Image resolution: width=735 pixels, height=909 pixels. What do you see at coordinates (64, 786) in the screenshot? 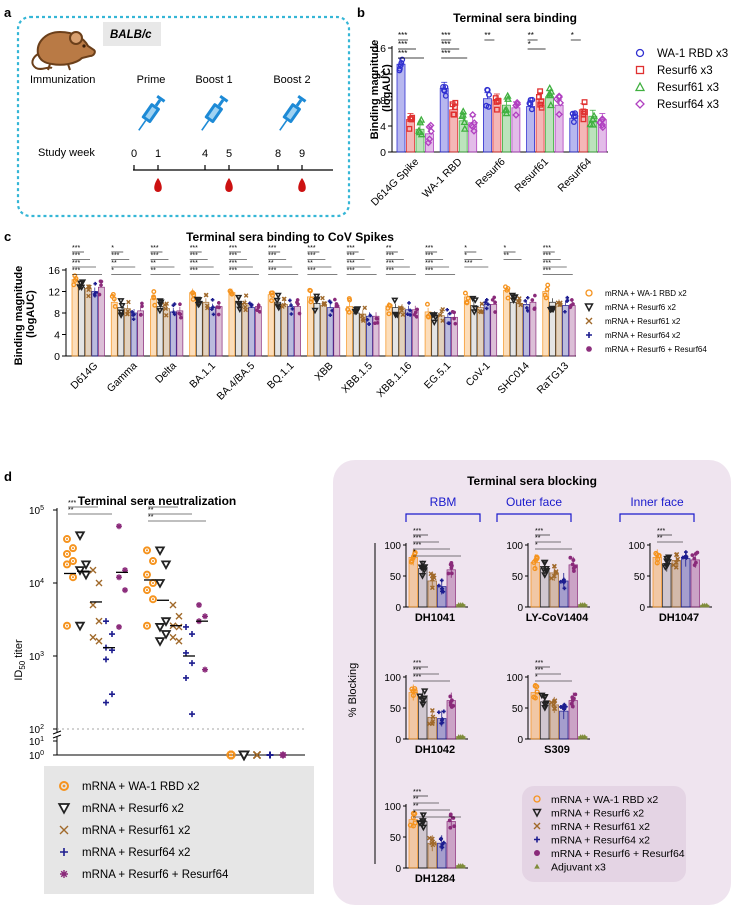
I see `legend-marker-center` at bounding box center [64, 786].